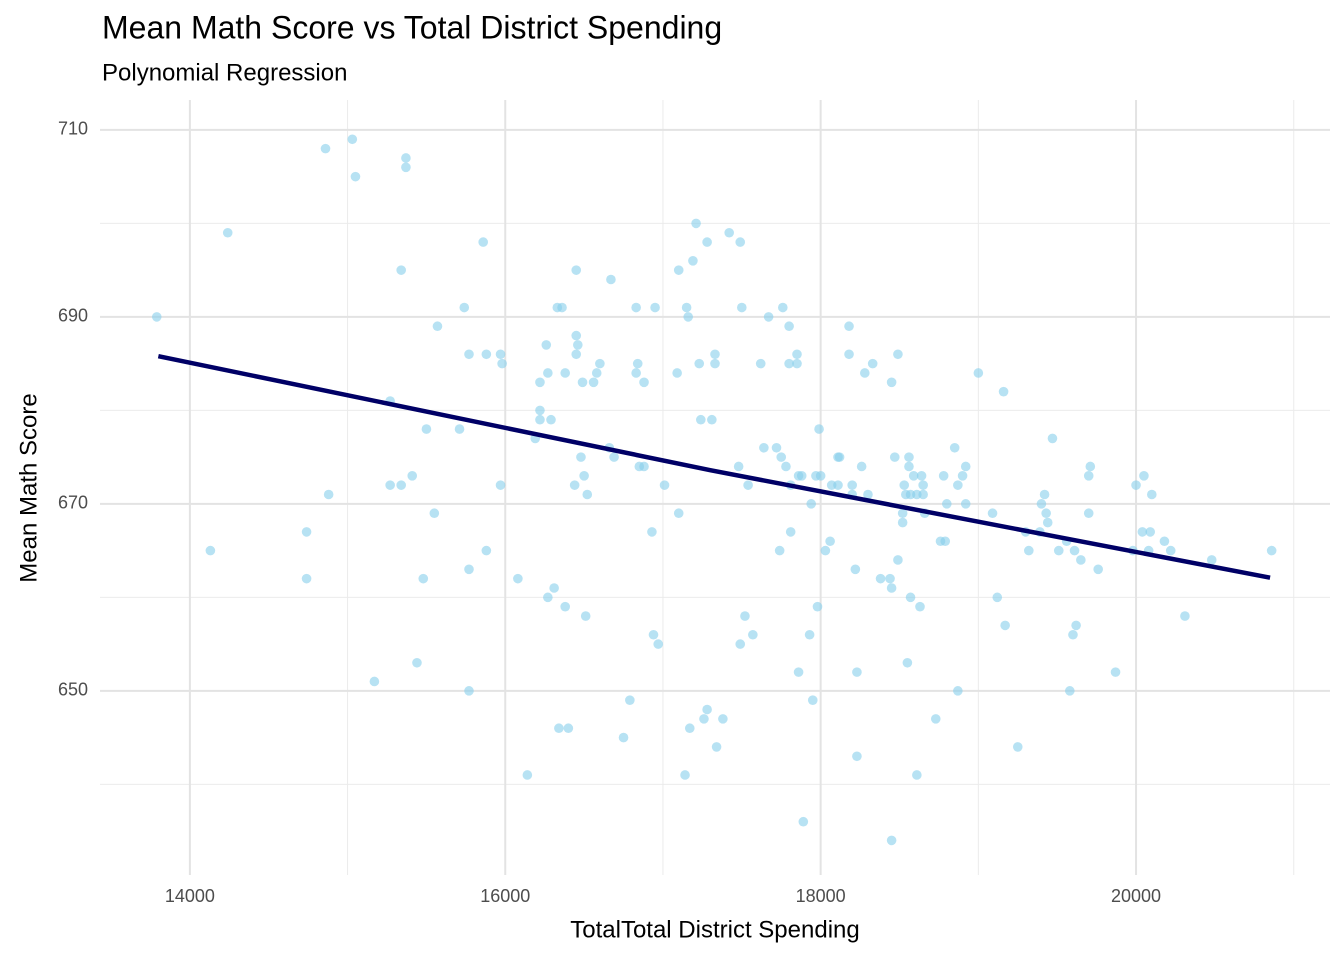  I want to click on x-tick-label: 16000, so click(505, 896).